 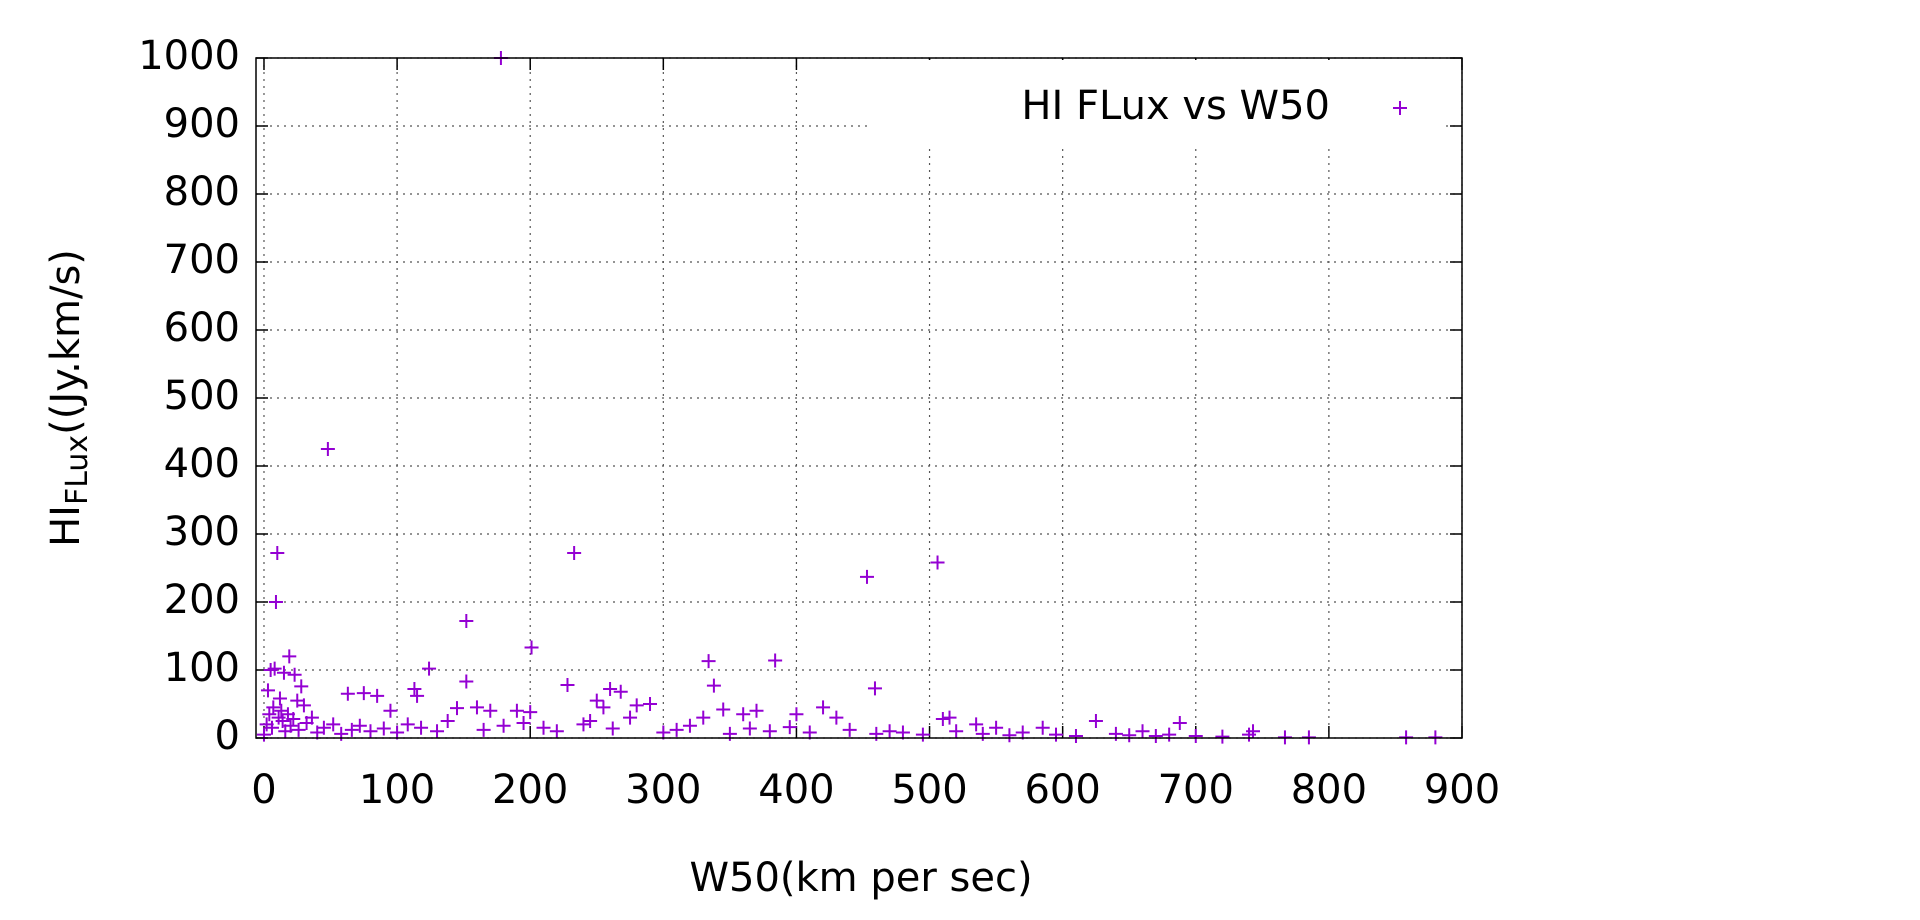 I want to click on y-tick-label: 500, so click(x=202, y=396).